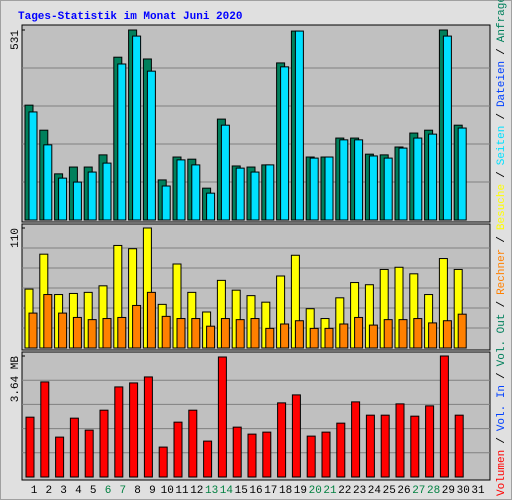 The image size is (512, 500). What do you see at coordinates (463, 491) in the screenshot?
I see `x-tick-label: 30` at bounding box center [463, 491].